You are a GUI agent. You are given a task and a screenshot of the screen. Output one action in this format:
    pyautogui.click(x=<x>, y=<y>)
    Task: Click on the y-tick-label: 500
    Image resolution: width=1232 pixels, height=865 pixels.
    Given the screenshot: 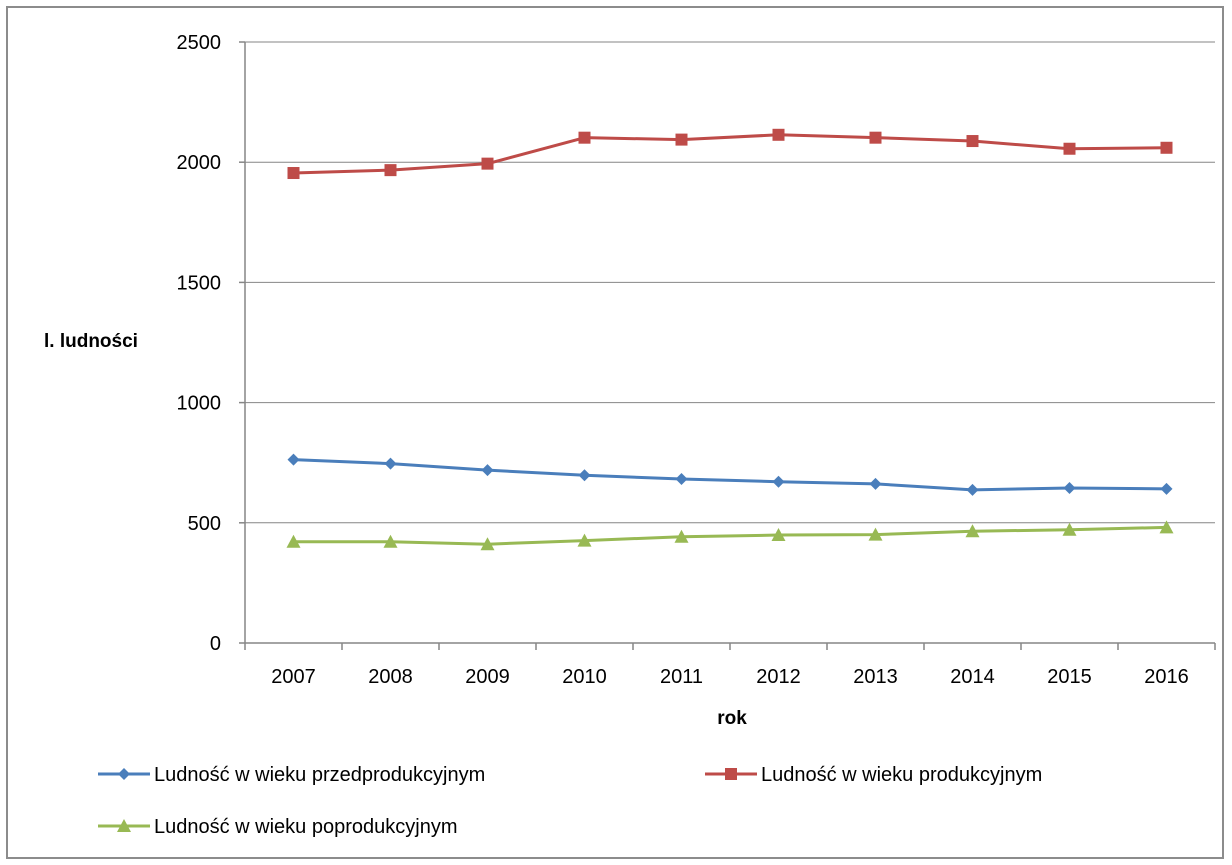 What is the action you would take?
    pyautogui.click(x=204, y=524)
    